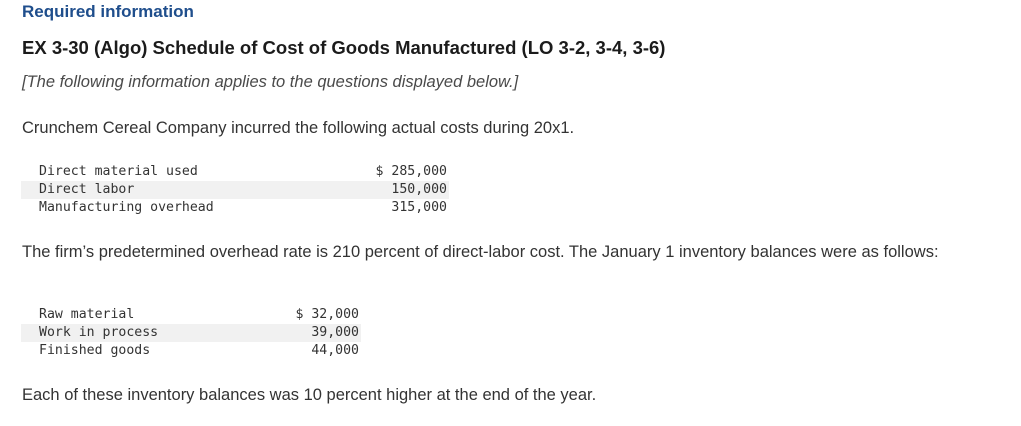  I want to click on table-row: Manufacturing overhead 315,000, so click(235, 208).